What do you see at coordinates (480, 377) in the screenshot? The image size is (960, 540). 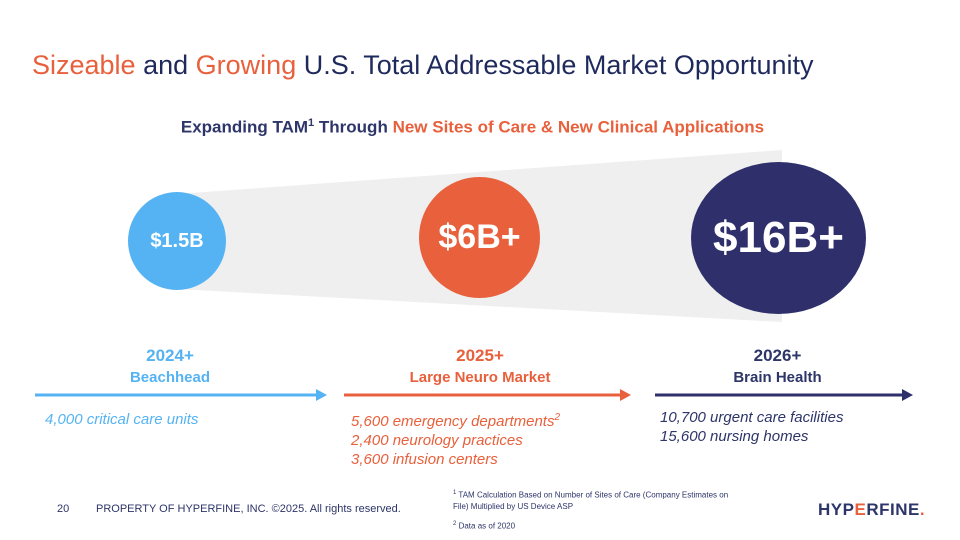 I see `stage-name: Large Neuro Market` at bounding box center [480, 377].